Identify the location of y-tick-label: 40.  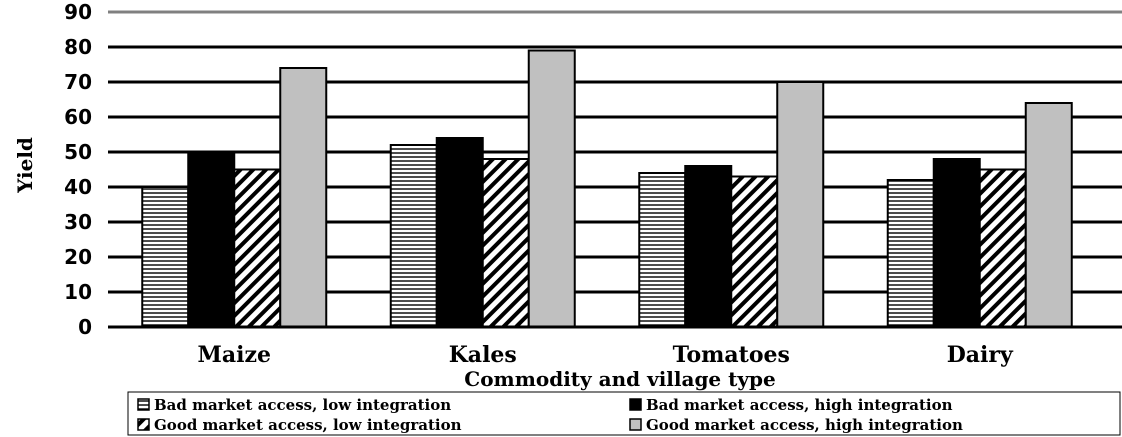
(78, 187).